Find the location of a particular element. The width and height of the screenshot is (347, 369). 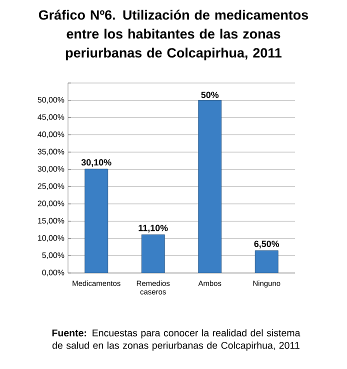

chart-title: Gráfico Nº6. Utilización de medicamentos entre los habitantes de las zonas periurbanas de Colcapirhua, 2011 is located at coordinates (173, 35).